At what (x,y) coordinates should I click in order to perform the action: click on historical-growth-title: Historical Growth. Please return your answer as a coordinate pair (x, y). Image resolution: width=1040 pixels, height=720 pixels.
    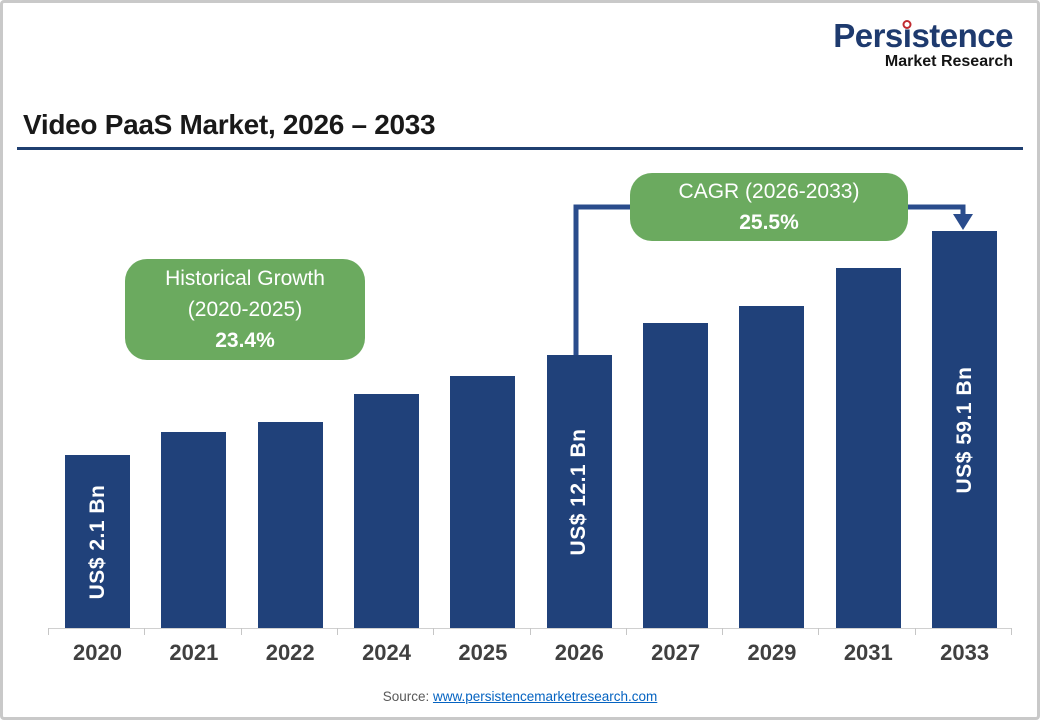
    Looking at the image, I should click on (245, 278).